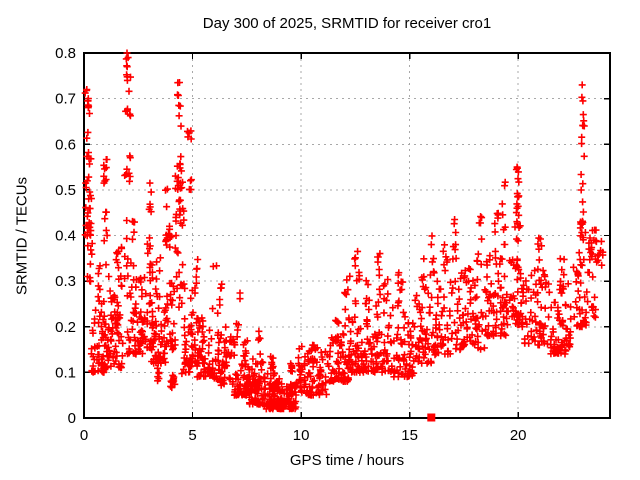  What do you see at coordinates (65, 236) in the screenshot?
I see `y-tick-label: 0.4` at bounding box center [65, 236].